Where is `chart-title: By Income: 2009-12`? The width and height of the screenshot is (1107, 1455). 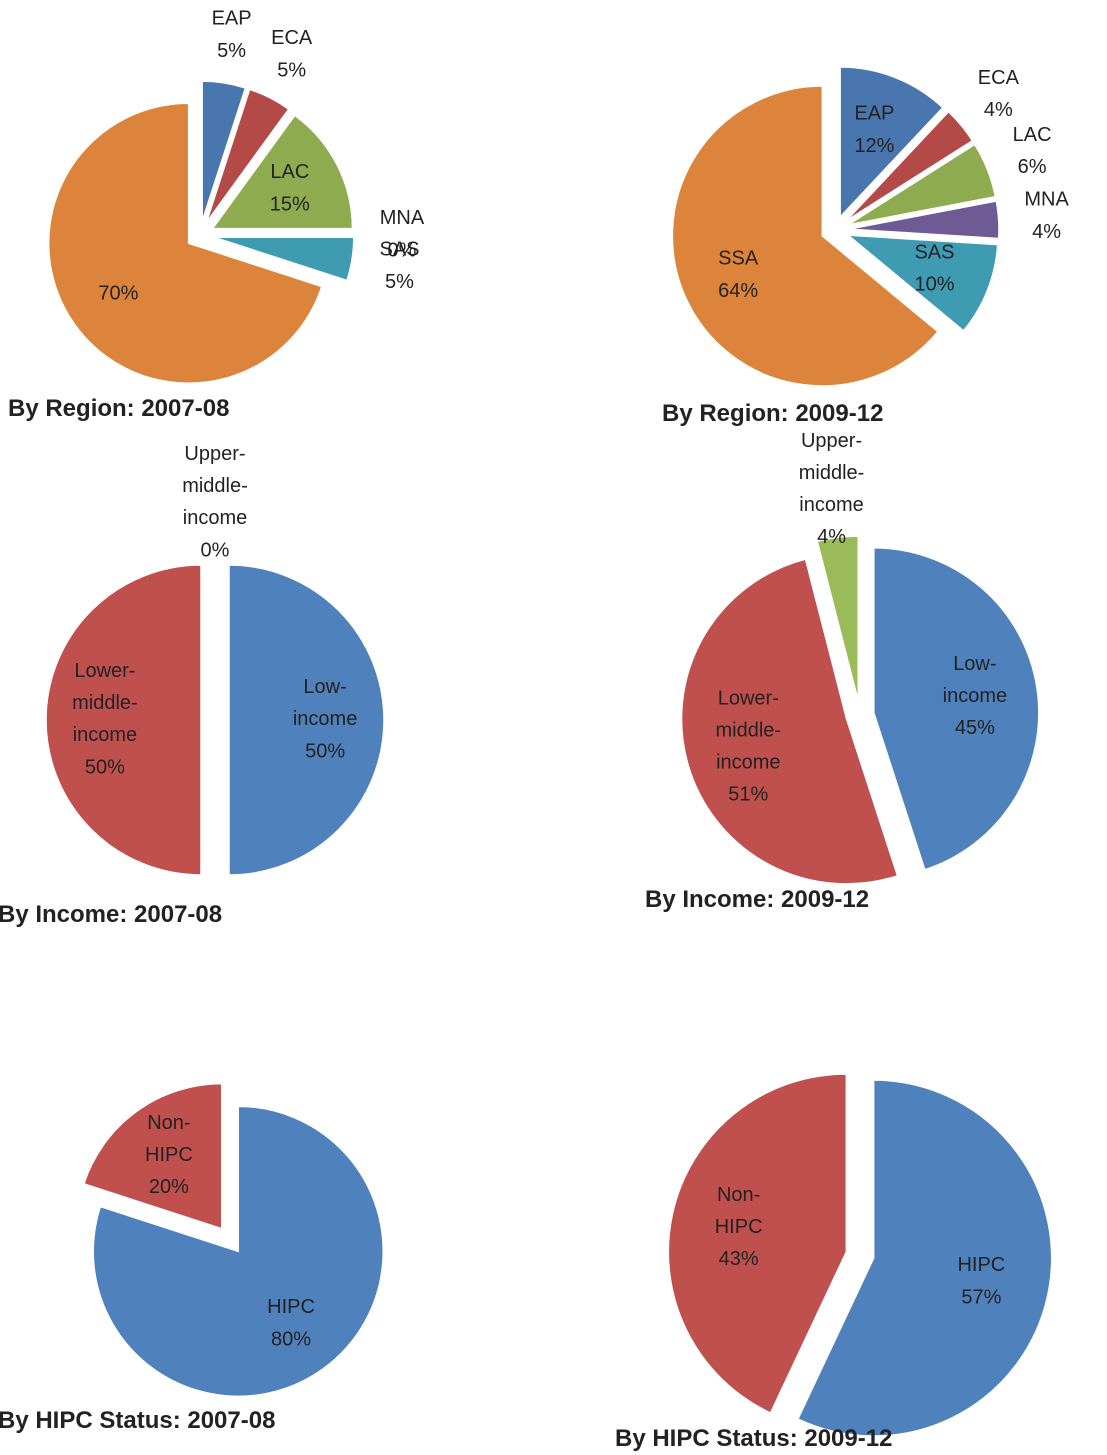
chart-title: By Income: 2009-12 is located at coordinates (757, 899).